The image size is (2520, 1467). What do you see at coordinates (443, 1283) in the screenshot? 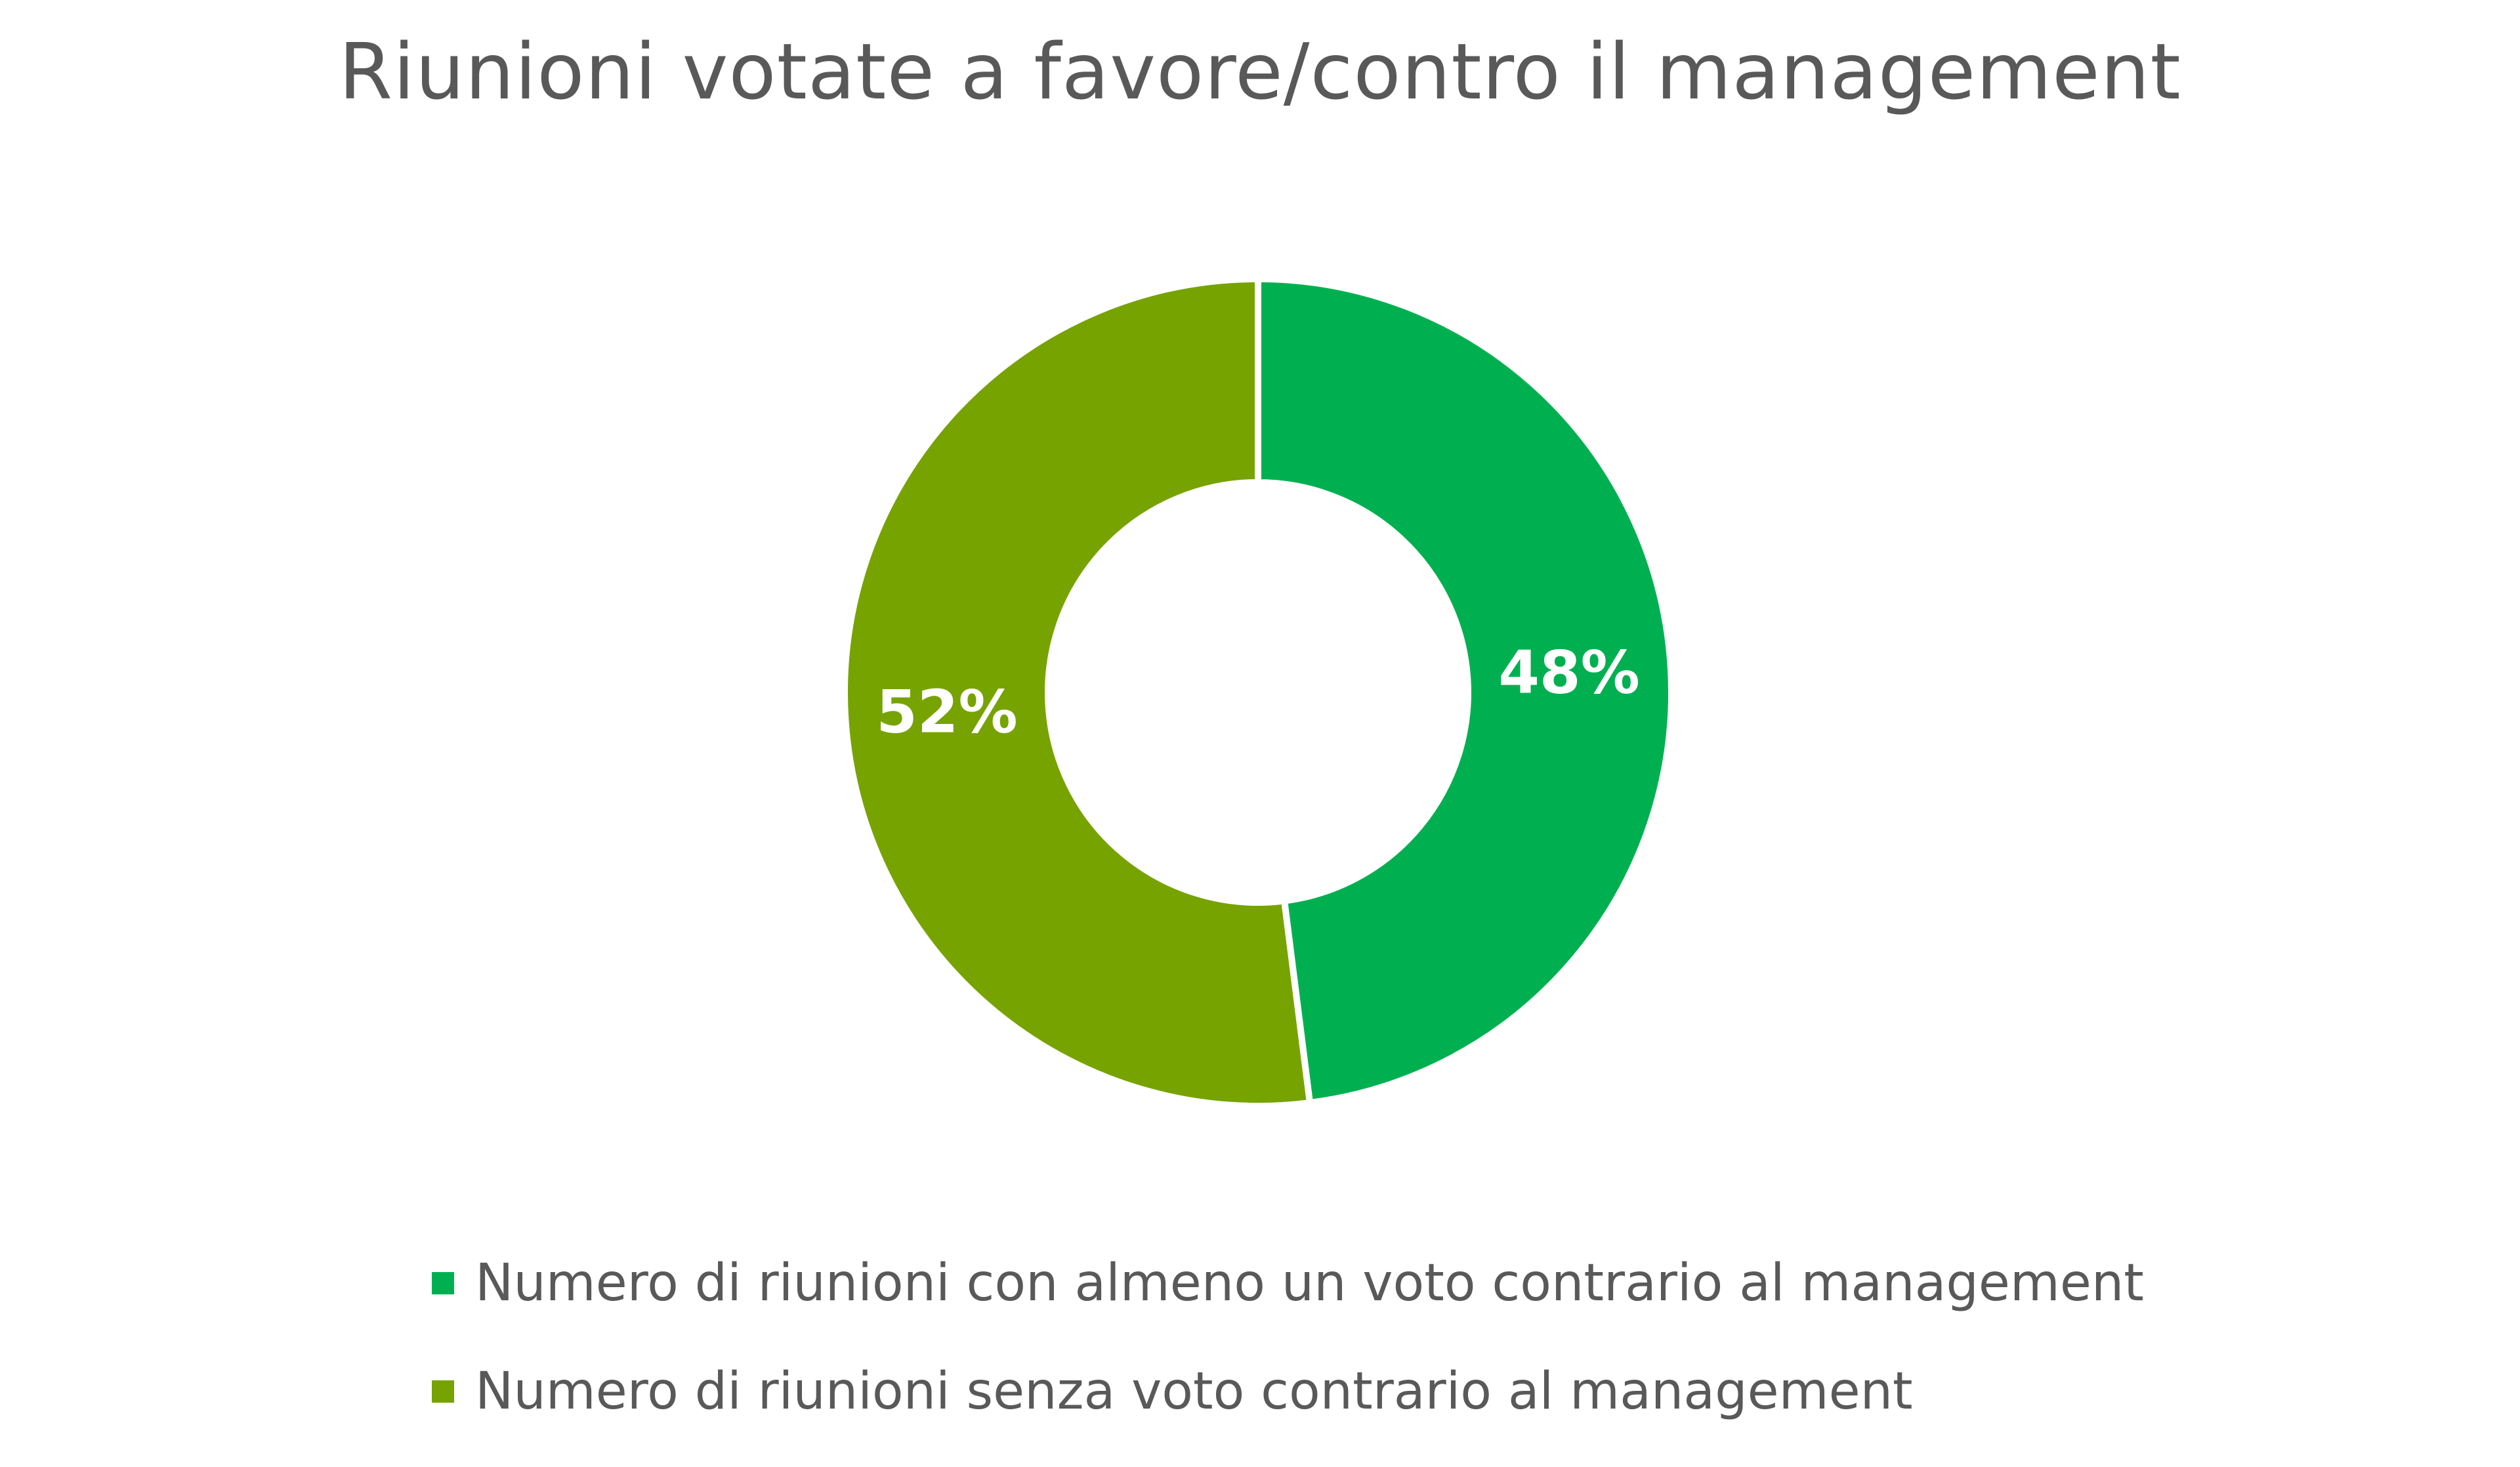
I see `legend-swatch-contrary` at bounding box center [443, 1283].